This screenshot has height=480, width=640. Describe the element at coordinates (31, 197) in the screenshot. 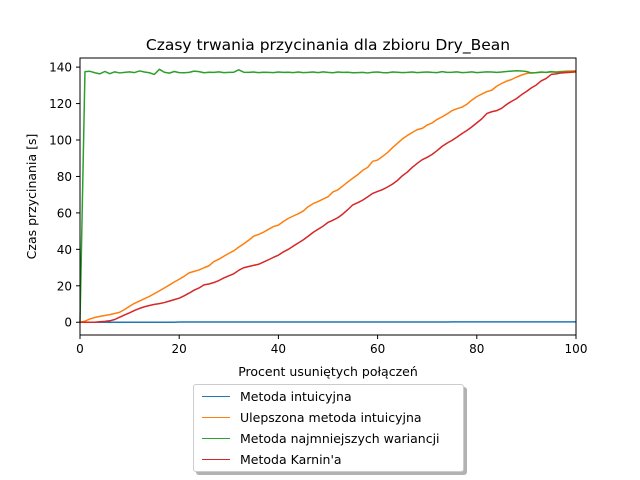

I see `y-axis-label: Czas przycinania [s]` at that location.